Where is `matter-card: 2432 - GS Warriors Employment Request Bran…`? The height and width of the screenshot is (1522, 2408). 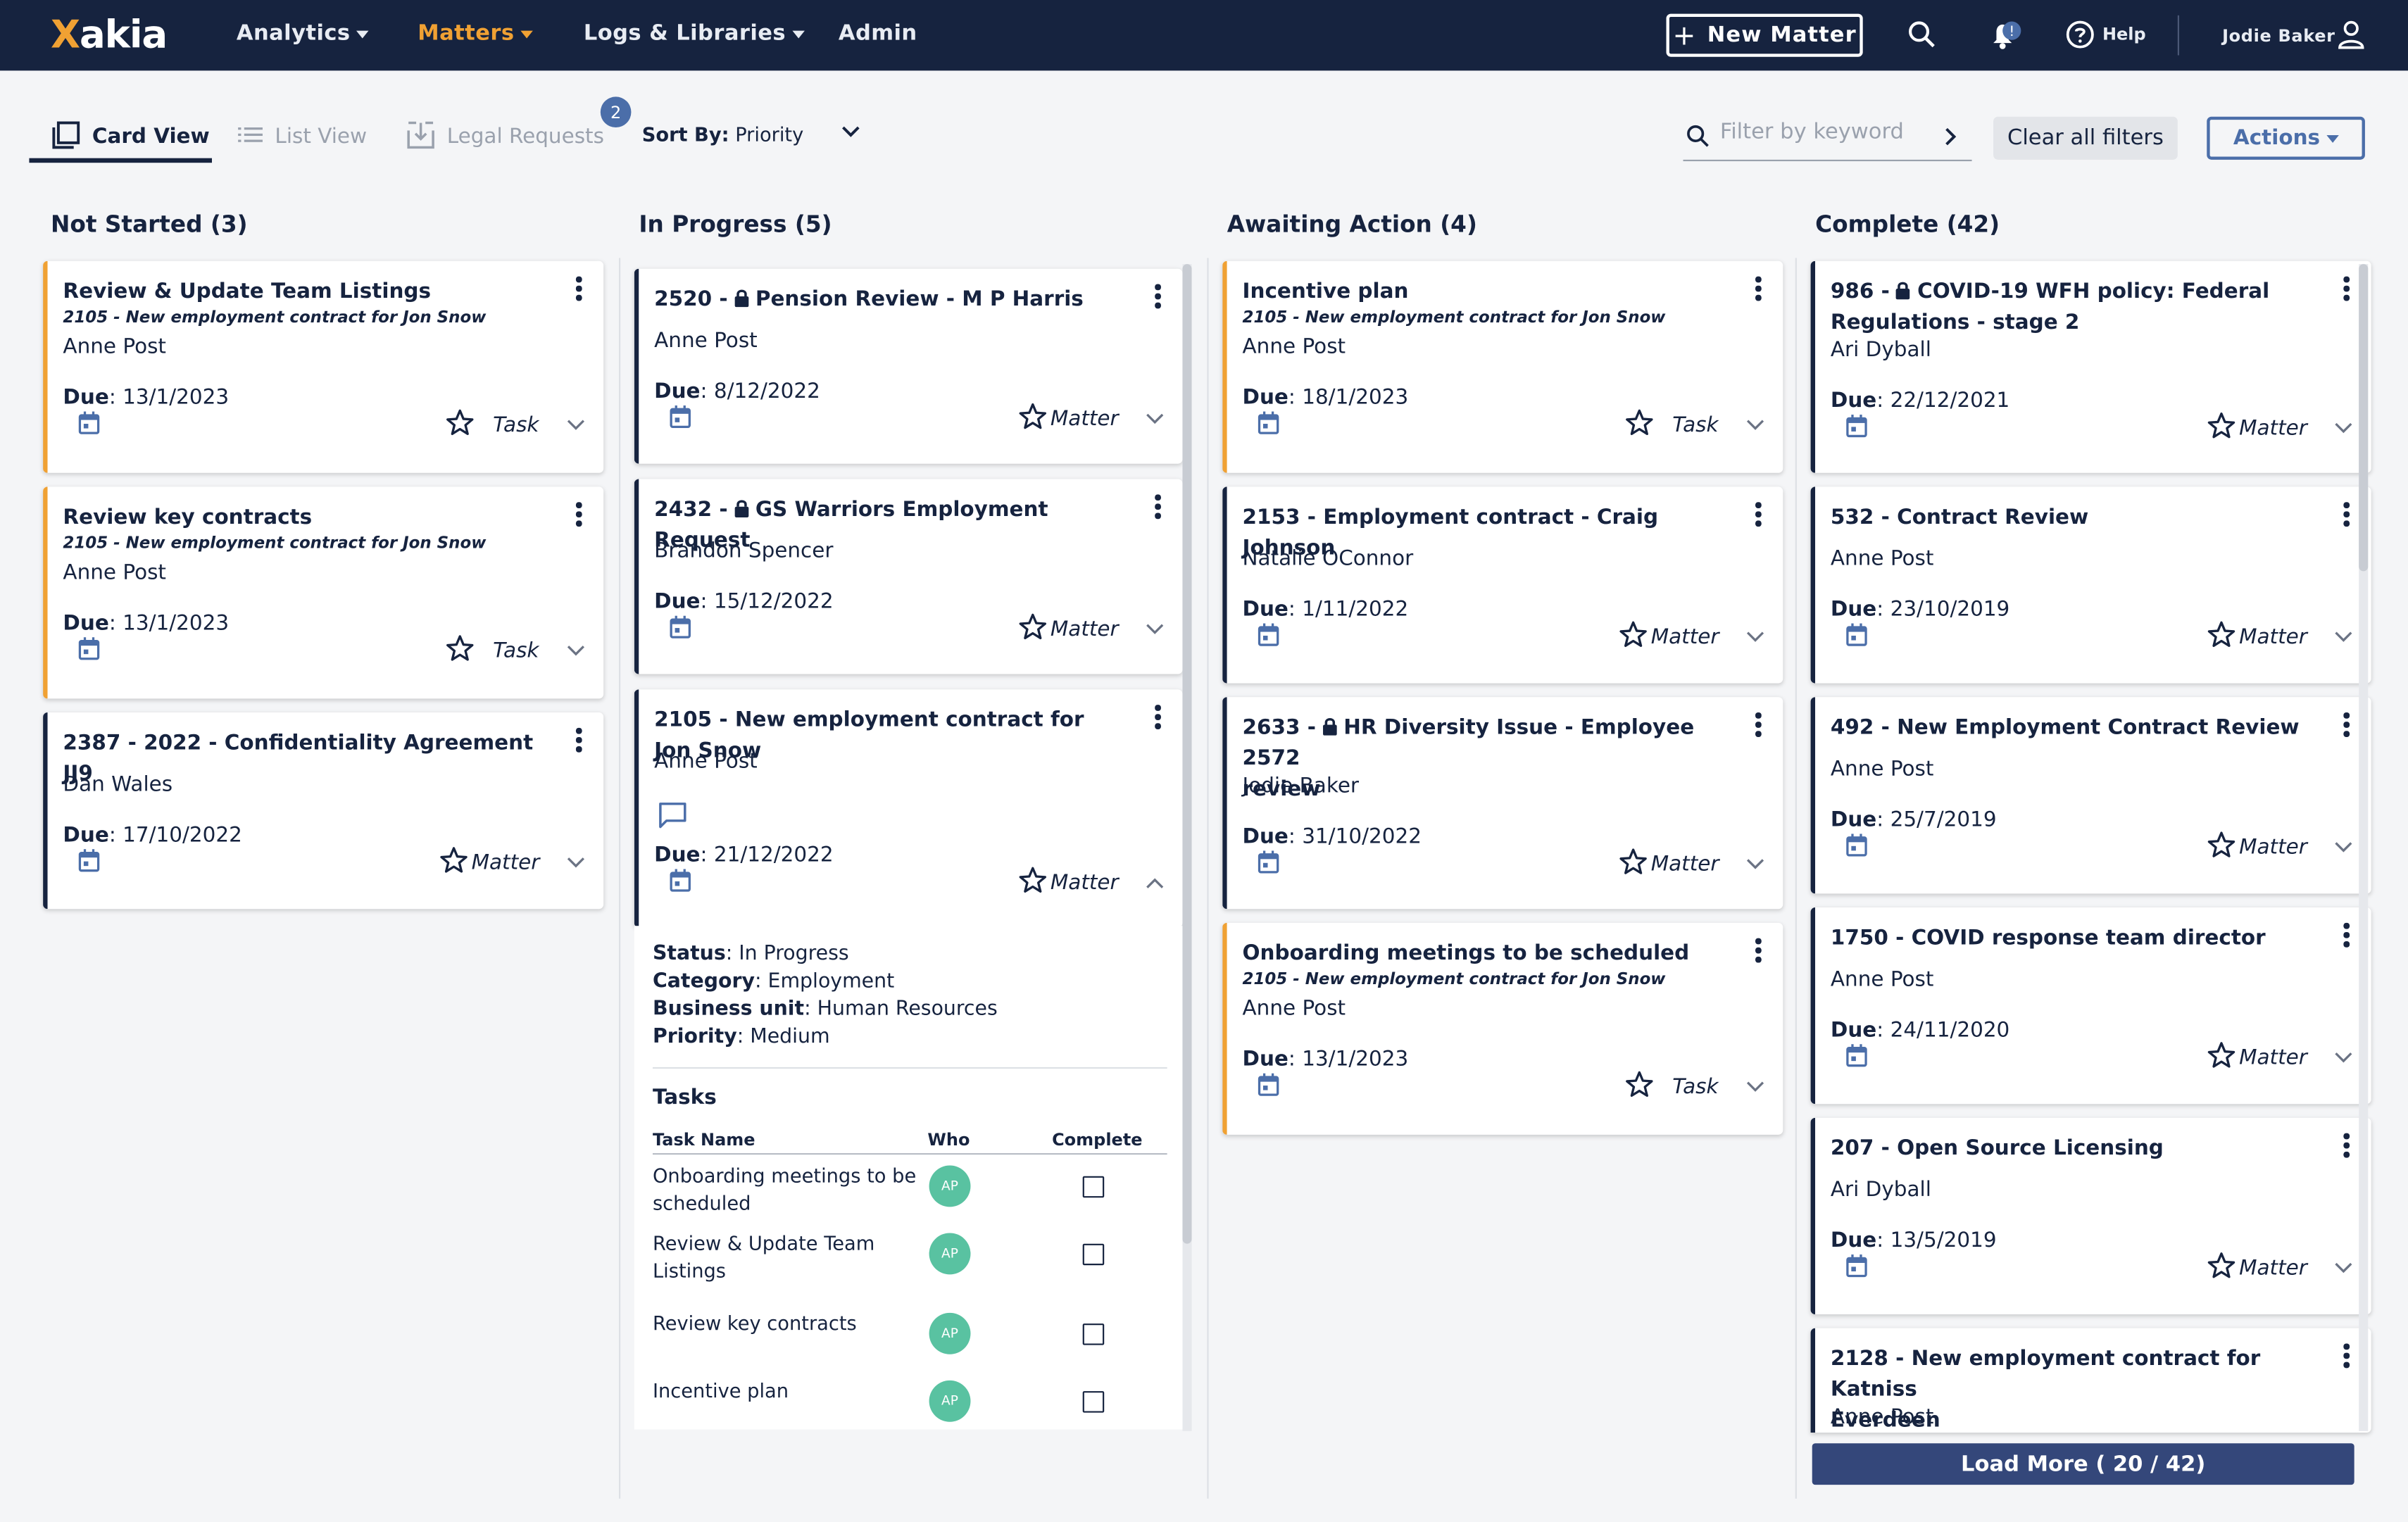 matter-card: 2432 - GS Warriors Employment Request Bran… is located at coordinates (908, 576).